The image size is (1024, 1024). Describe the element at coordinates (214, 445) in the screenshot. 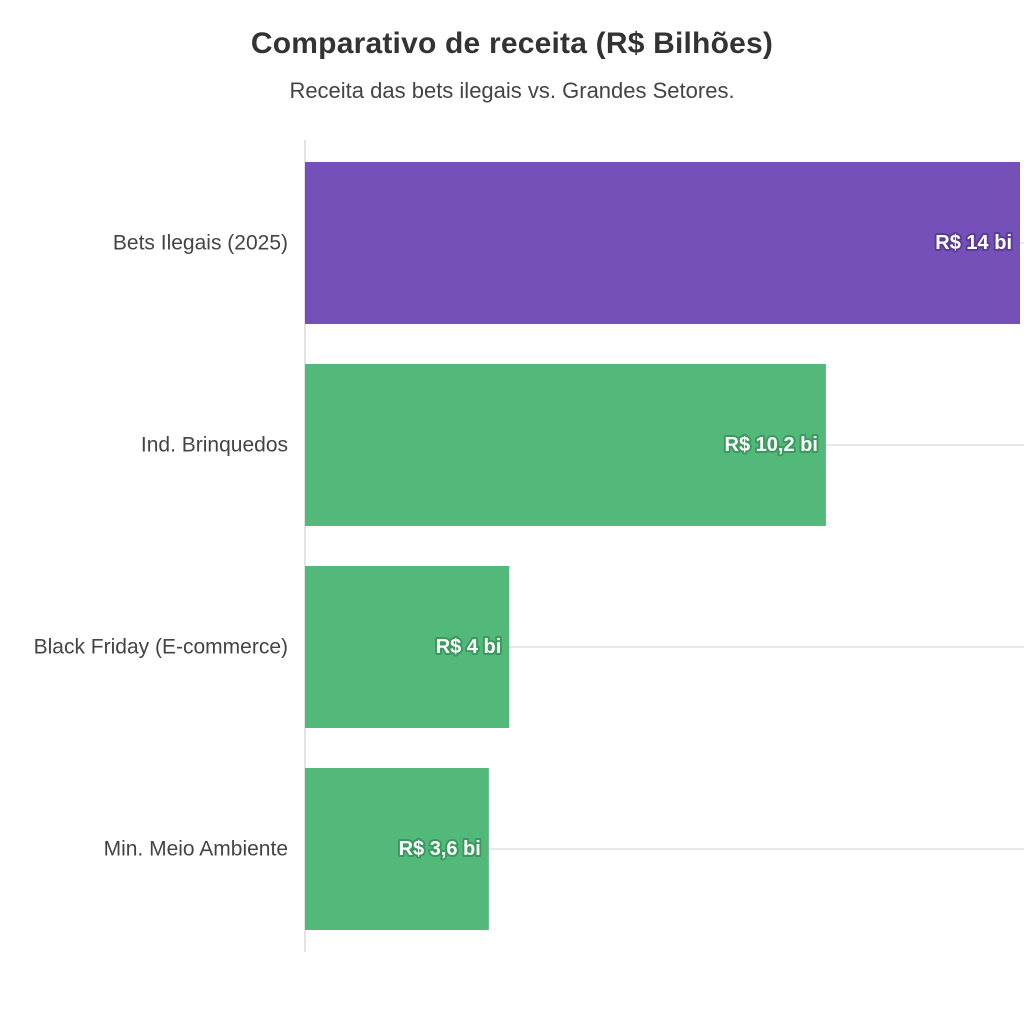

I see `category-label: Ind. Brinquedos` at that location.